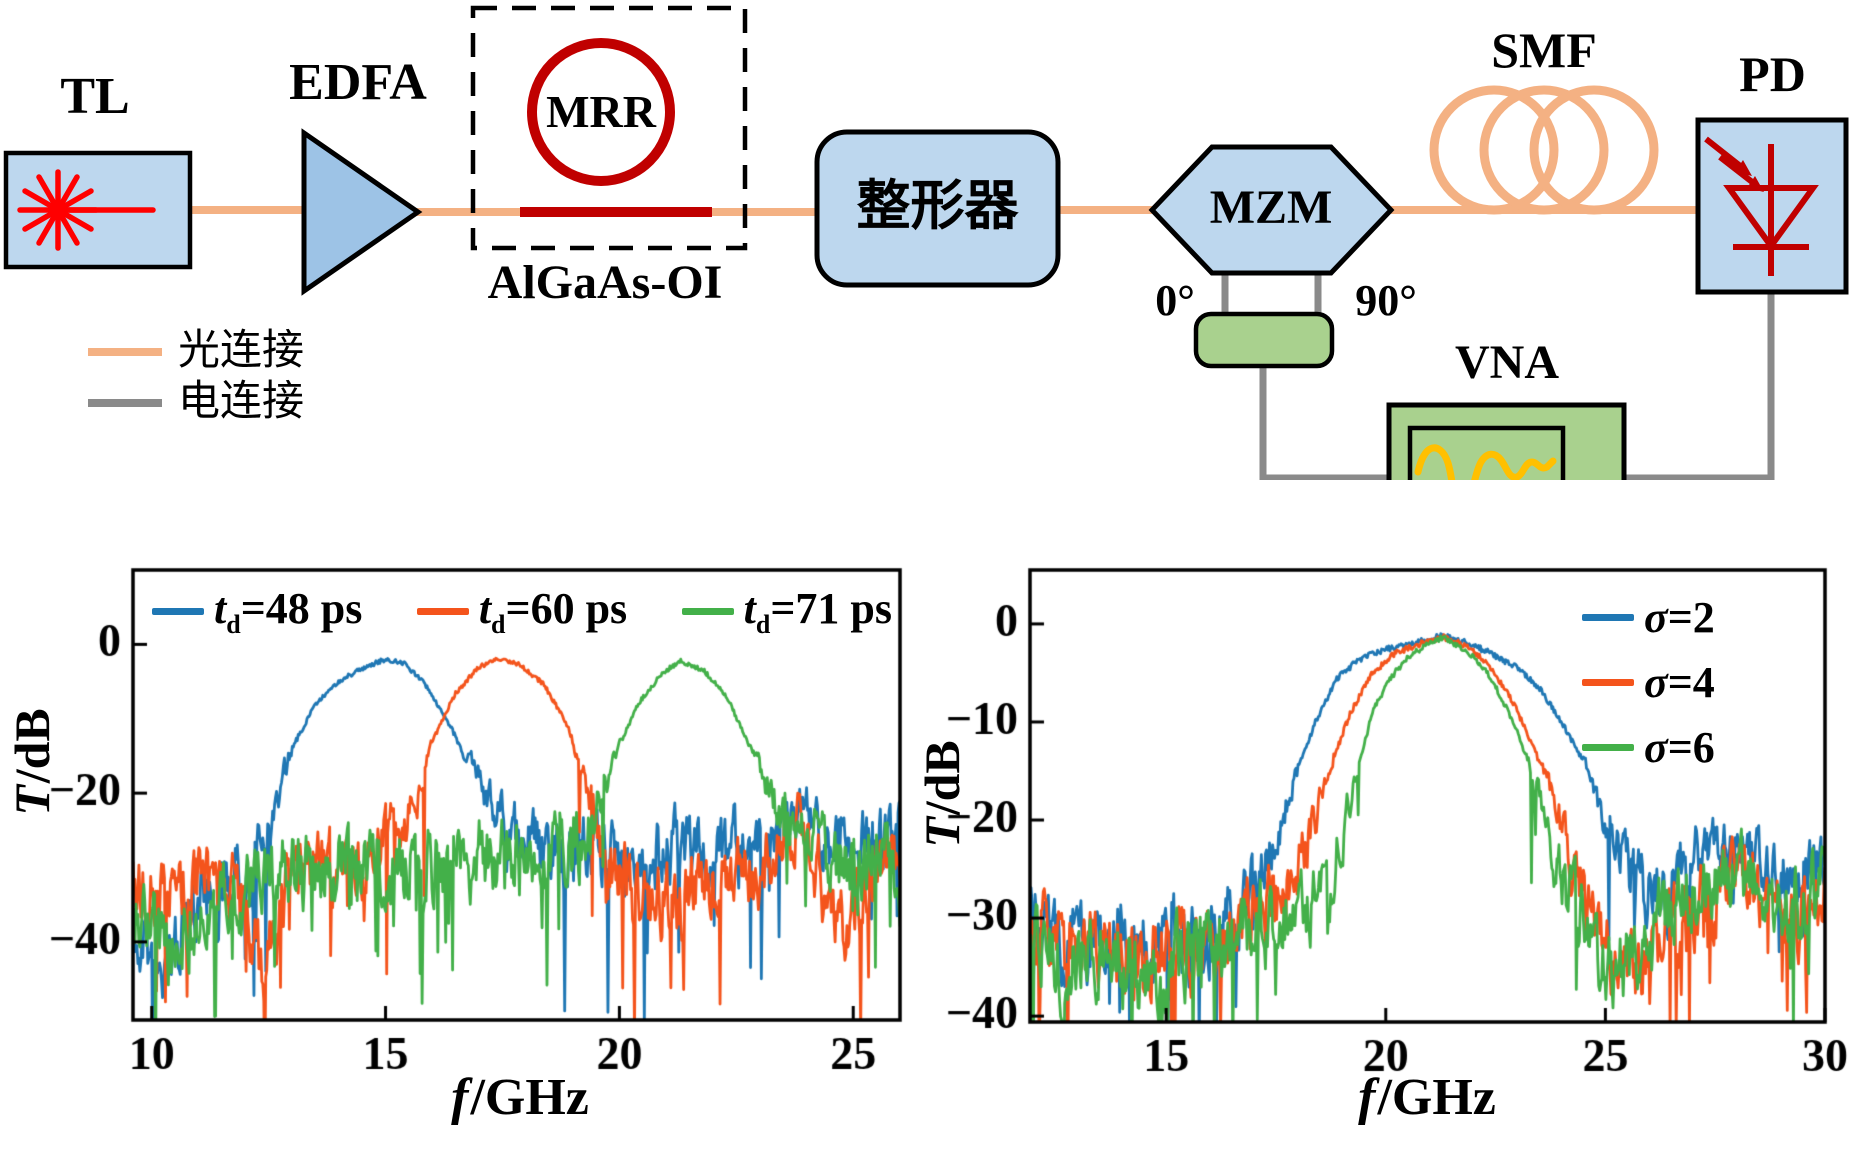 This screenshot has height=1157, width=1852. What do you see at coordinates (86, 210) in the screenshot?
I see `laser-star-icon` at bounding box center [86, 210].